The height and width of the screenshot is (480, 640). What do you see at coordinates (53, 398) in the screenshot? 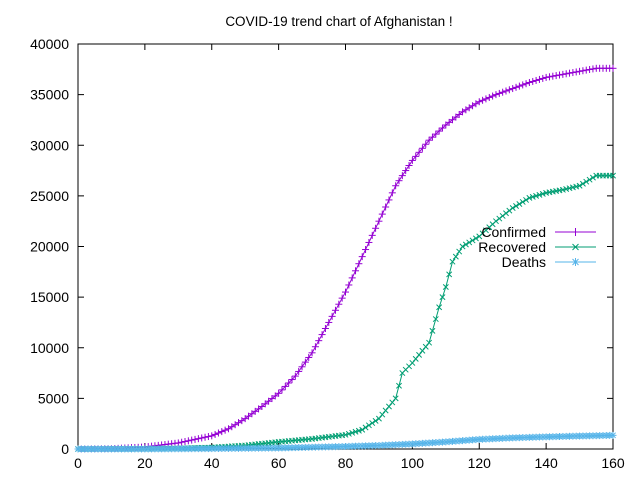
I see `y-tick-label: 5000` at bounding box center [53, 398].